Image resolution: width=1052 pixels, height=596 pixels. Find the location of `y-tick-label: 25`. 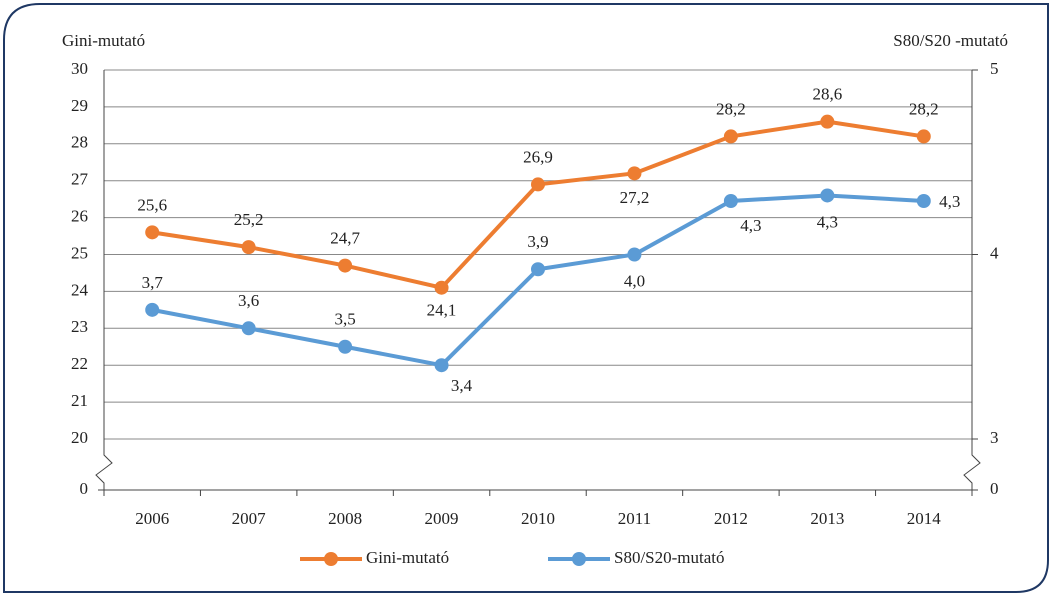

y-tick-label: 25 is located at coordinates (79, 252).